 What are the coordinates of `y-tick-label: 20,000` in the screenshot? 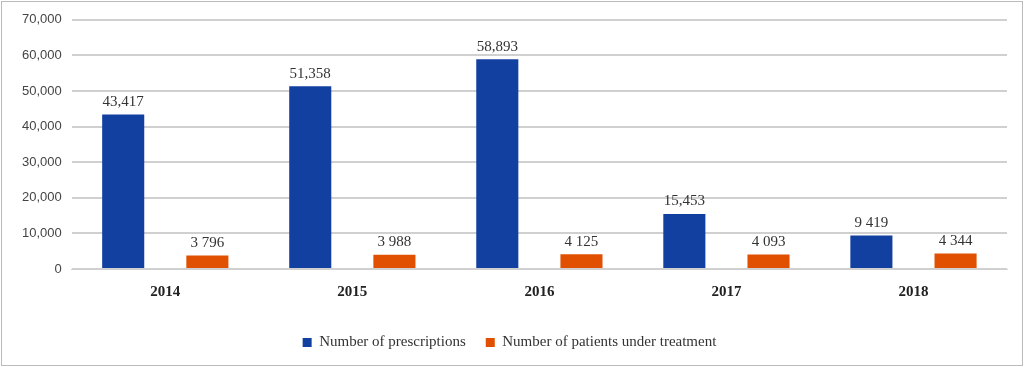 It's located at (42, 197).